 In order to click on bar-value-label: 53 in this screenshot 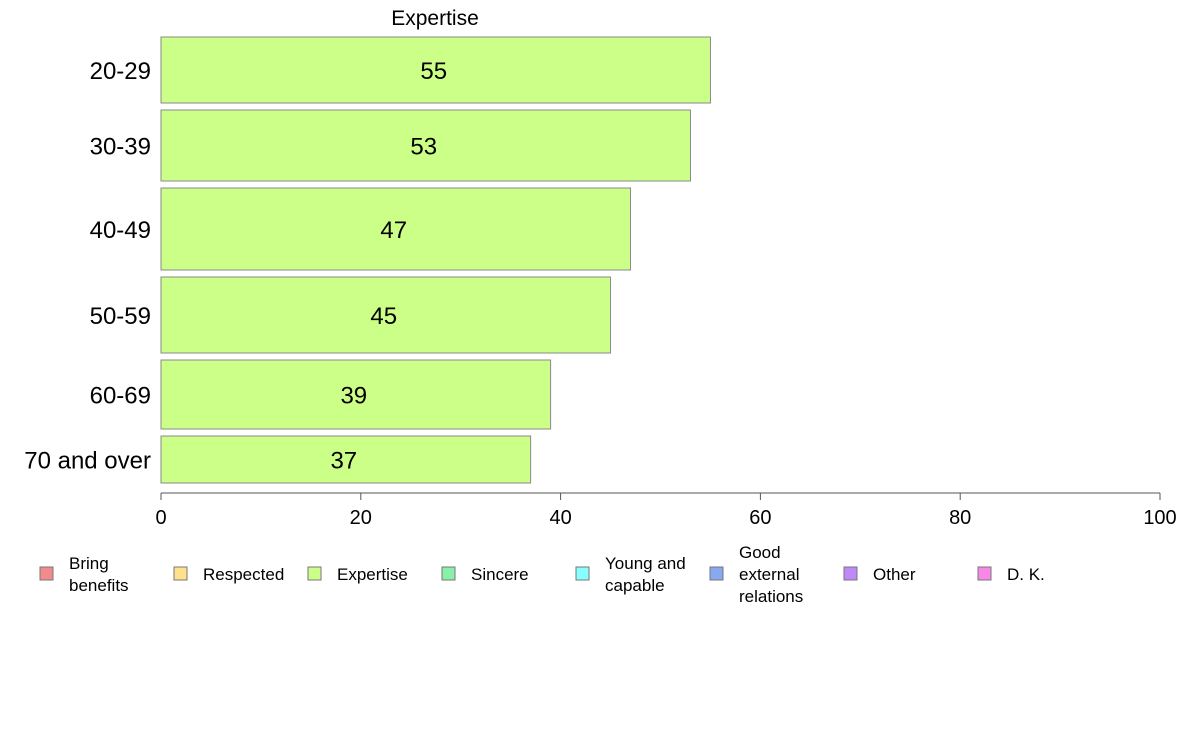, I will do `click(423, 147)`.